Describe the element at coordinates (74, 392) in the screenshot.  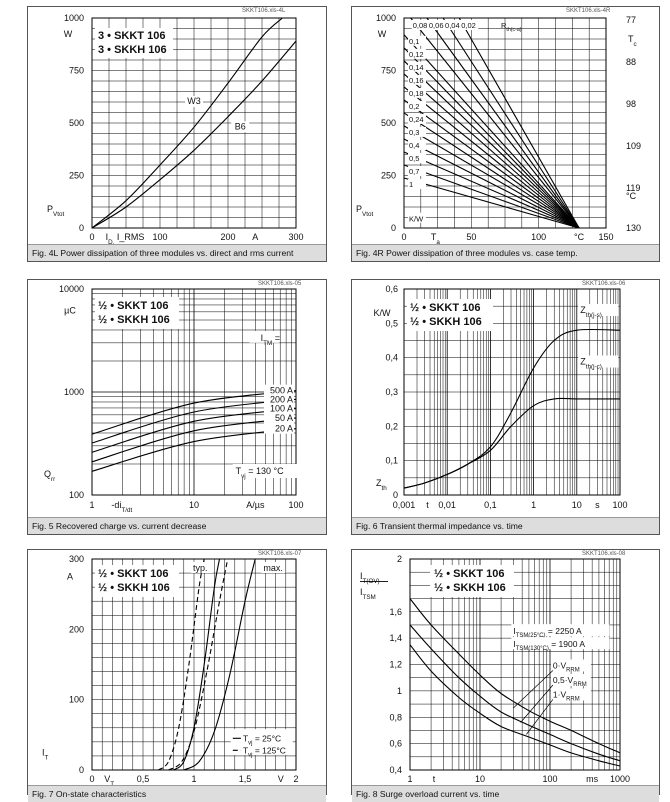
I see `y-tick-label: 1000` at that location.